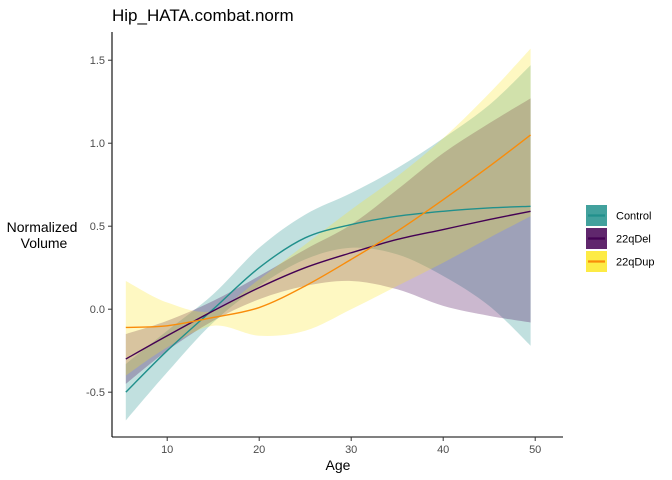  What do you see at coordinates (259, 450) in the screenshot?
I see `x-tick-label: 20` at bounding box center [259, 450].